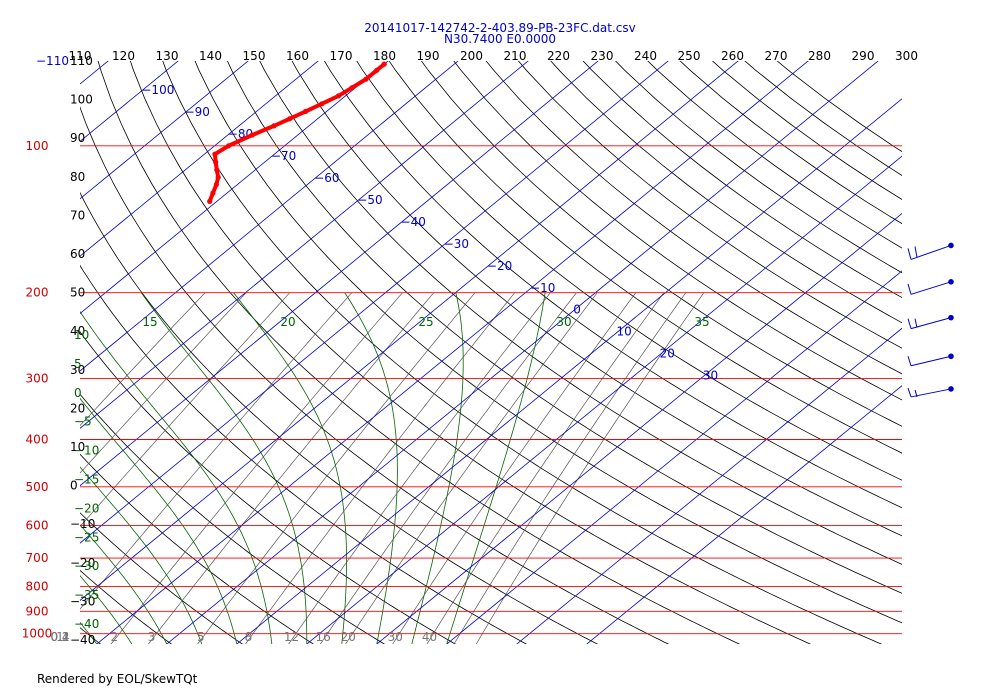 This screenshot has width=1000, height=700. What do you see at coordinates (425, 322) in the screenshot?
I see `moist-adiabat-top-label: 25` at bounding box center [425, 322].